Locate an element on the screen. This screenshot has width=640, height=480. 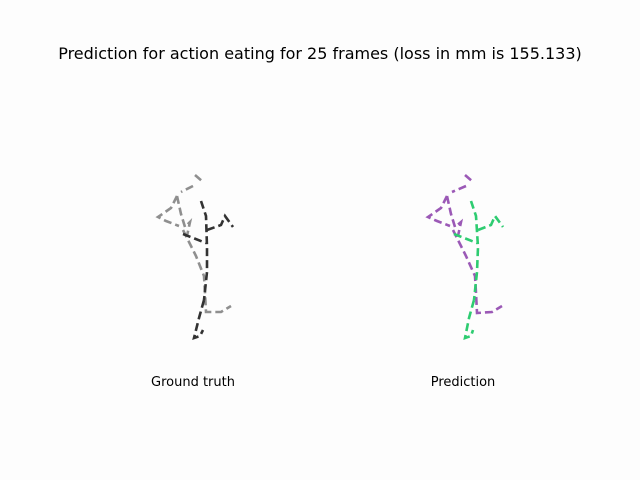
gt-shoulder-bone is located at coordinates (194, 238).